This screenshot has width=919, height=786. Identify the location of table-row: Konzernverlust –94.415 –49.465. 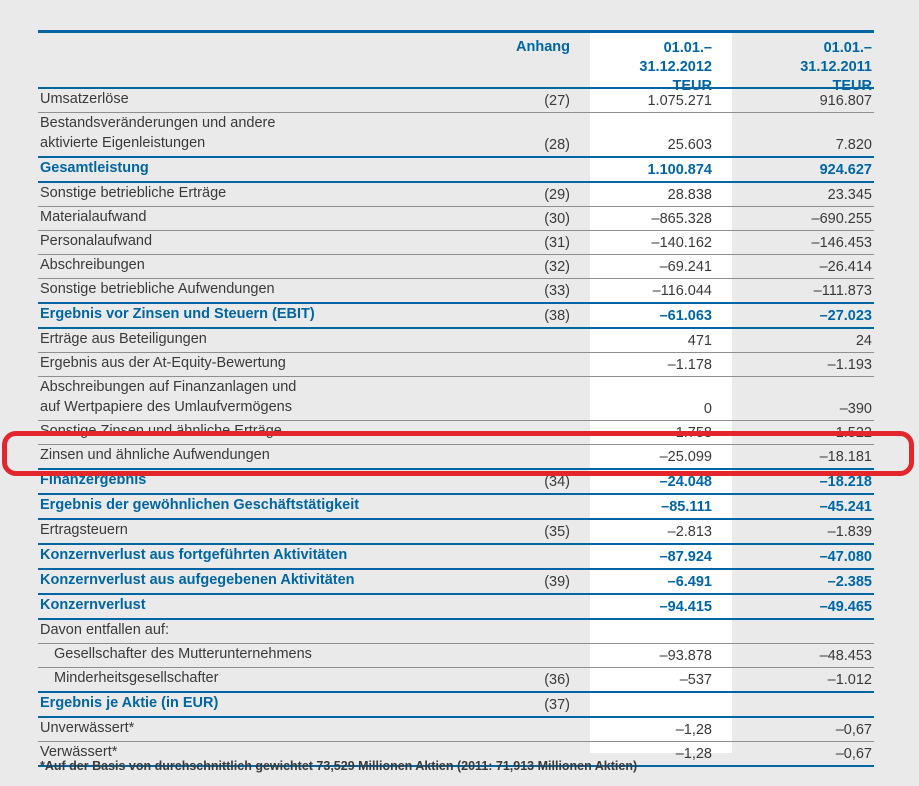
(456, 607).